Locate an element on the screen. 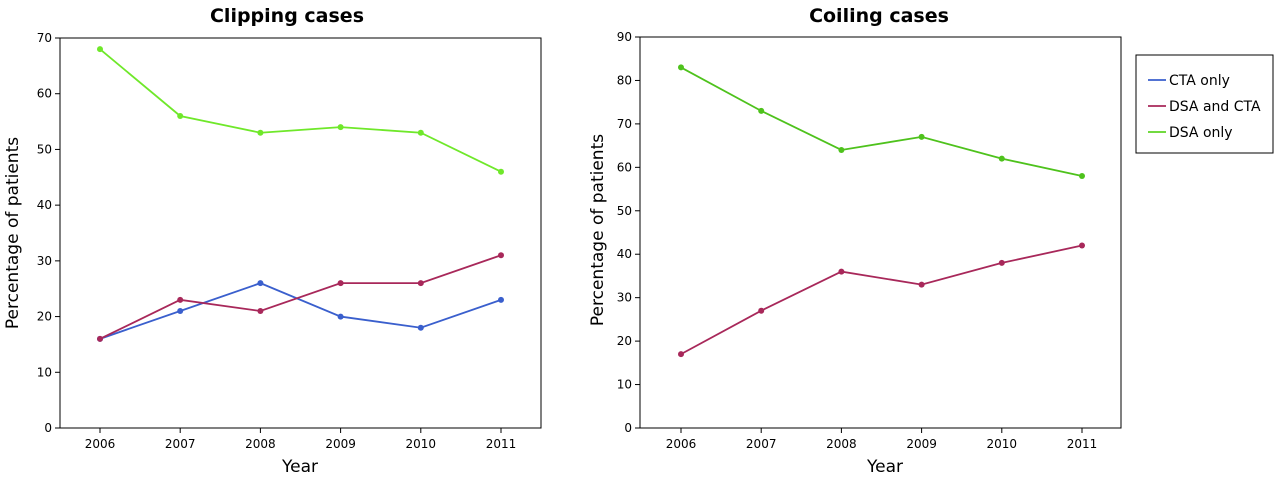  legend-item-dsa-and-cta: DSA and CTA is located at coordinates (1204, 107).